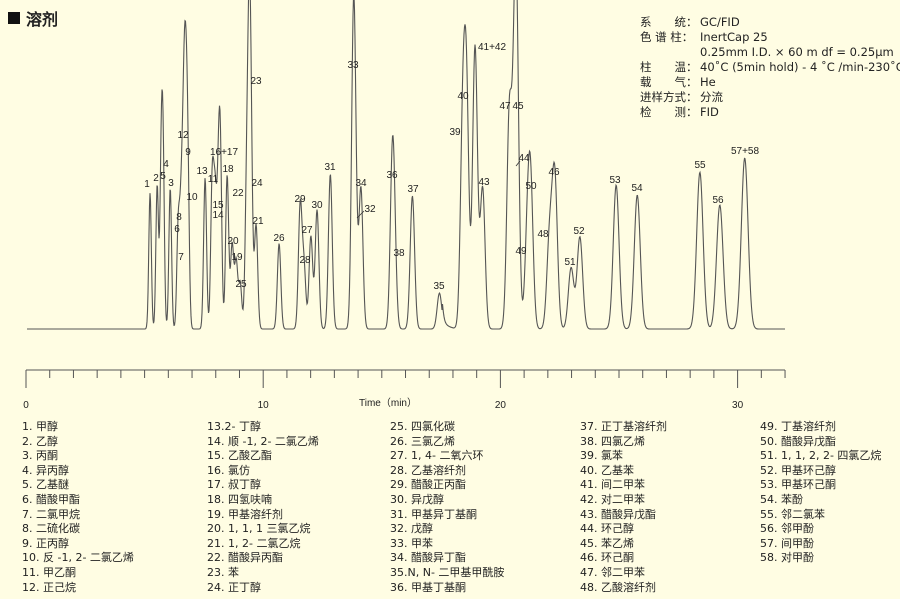 This screenshot has height=599, width=900. Describe the element at coordinates (798, 441) in the screenshot. I see `legend-item: 50. 醋酸异戊酯` at that location.